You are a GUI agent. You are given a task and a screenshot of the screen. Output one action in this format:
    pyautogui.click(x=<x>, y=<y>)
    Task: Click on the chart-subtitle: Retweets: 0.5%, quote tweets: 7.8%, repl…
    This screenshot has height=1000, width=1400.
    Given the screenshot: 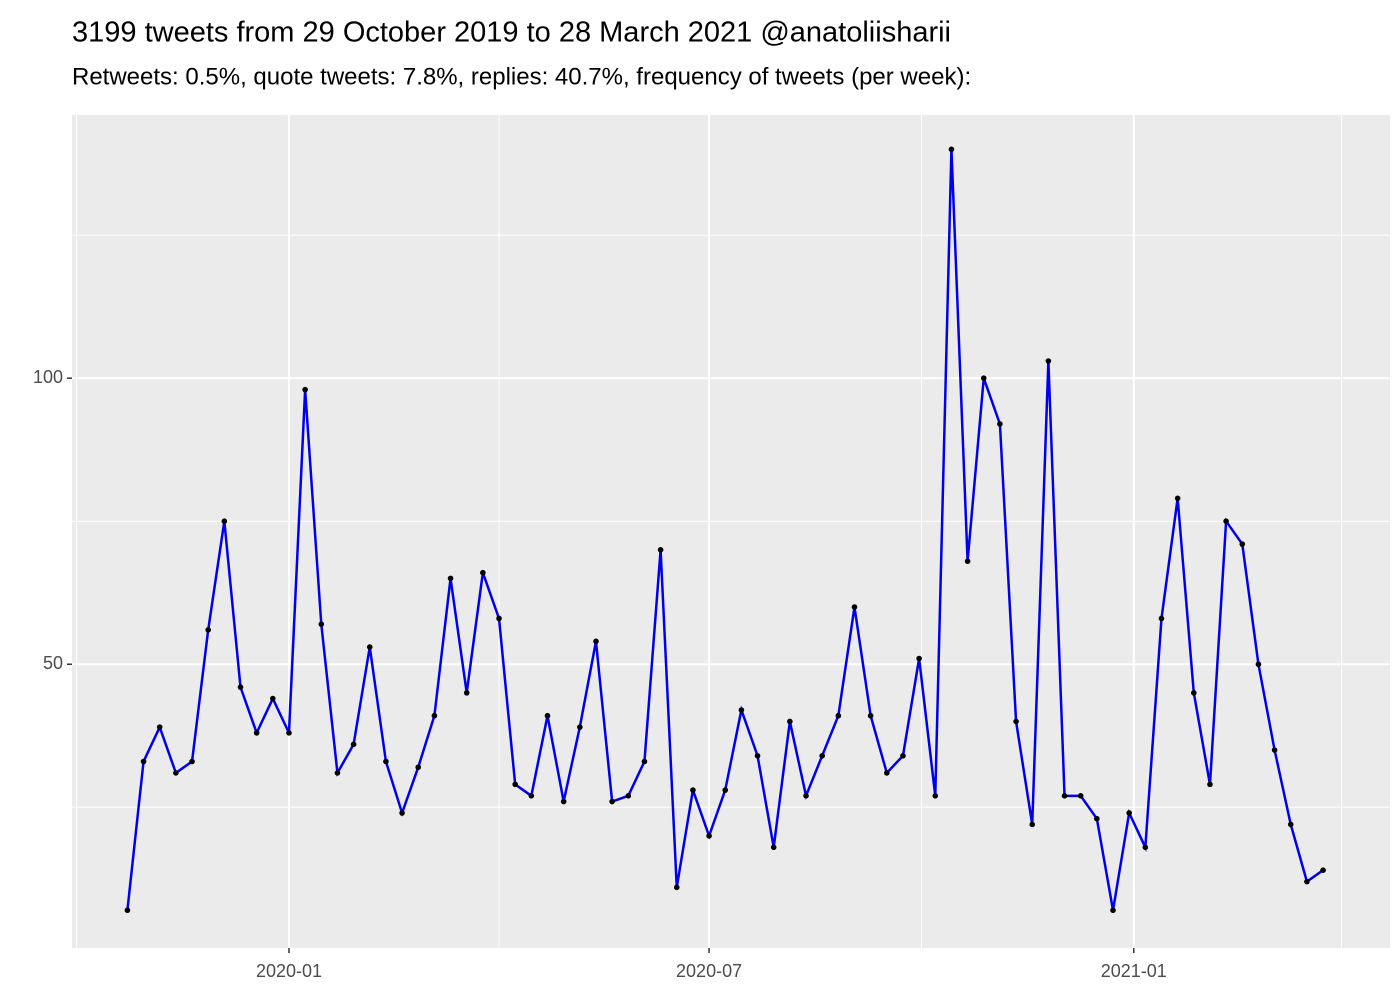 What is the action you would take?
    pyautogui.click(x=521, y=76)
    